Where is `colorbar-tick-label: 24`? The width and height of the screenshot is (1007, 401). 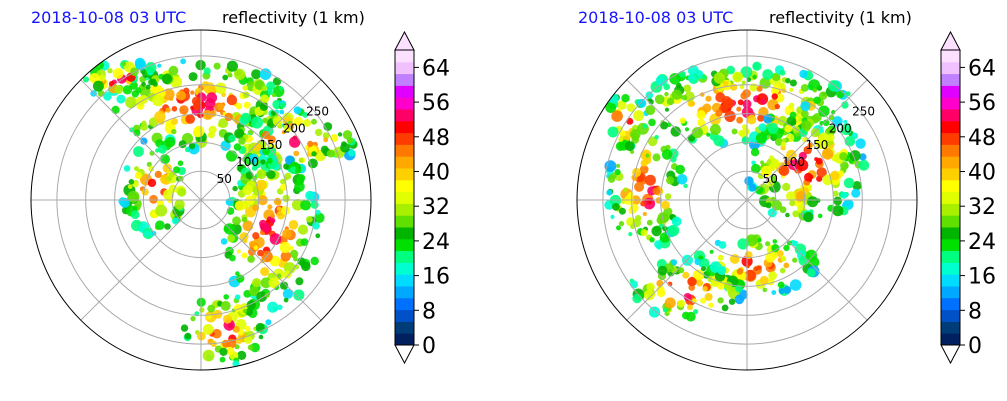
colorbar-tick-label: 24 is located at coordinates (982, 242).